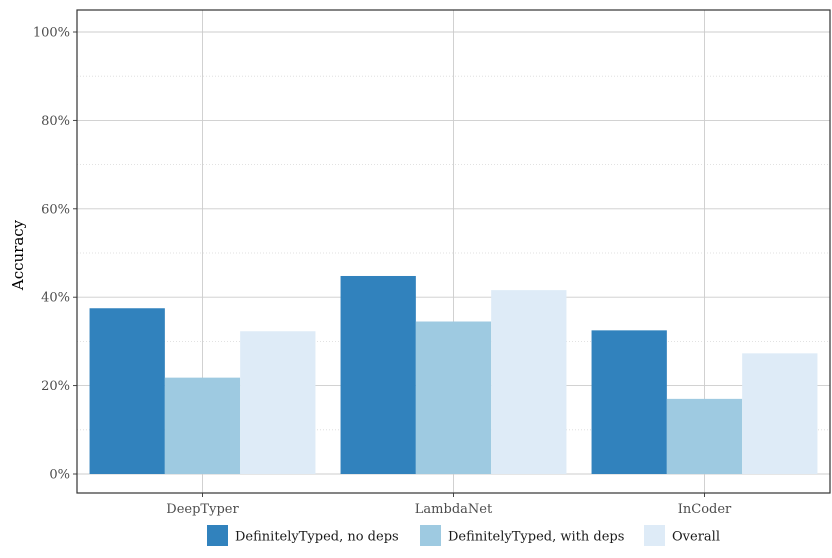 This screenshot has height=558, width=832. Describe the element at coordinates (55, 209) in the screenshot. I see `y-tick-label: 60%` at that location.